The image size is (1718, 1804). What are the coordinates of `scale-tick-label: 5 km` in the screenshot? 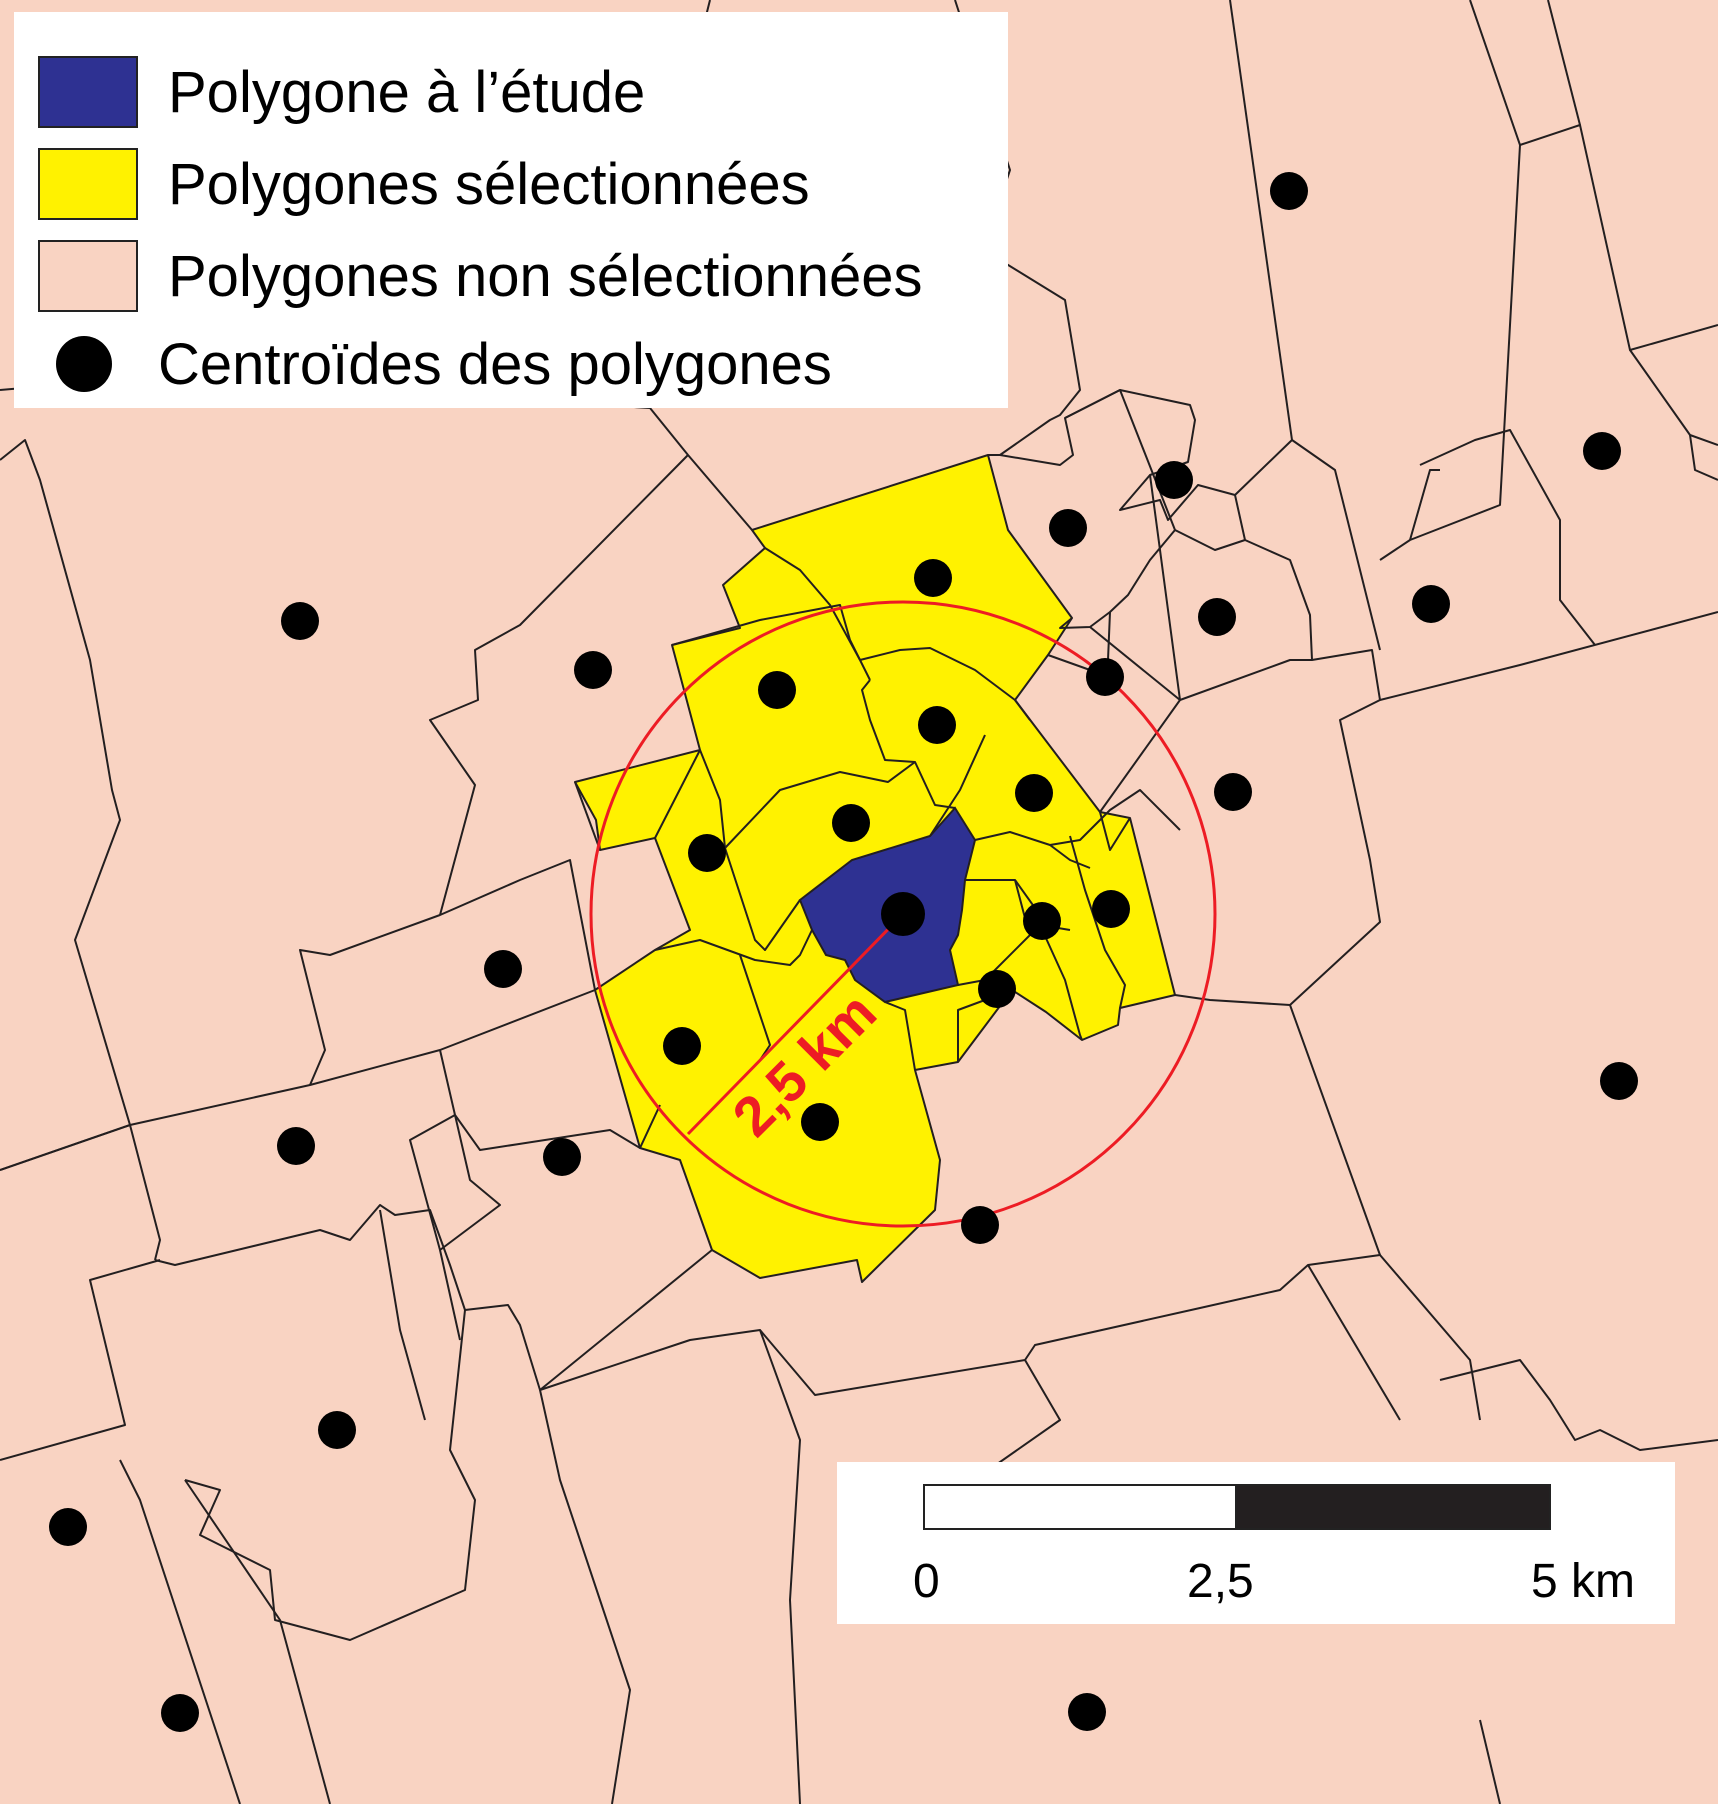 It's located at (1583, 1581).